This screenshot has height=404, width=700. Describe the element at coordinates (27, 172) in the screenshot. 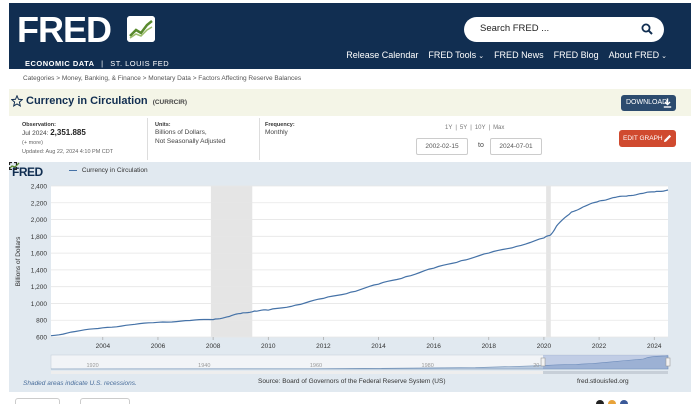

I see `chart-fred-logo: FRED` at that location.